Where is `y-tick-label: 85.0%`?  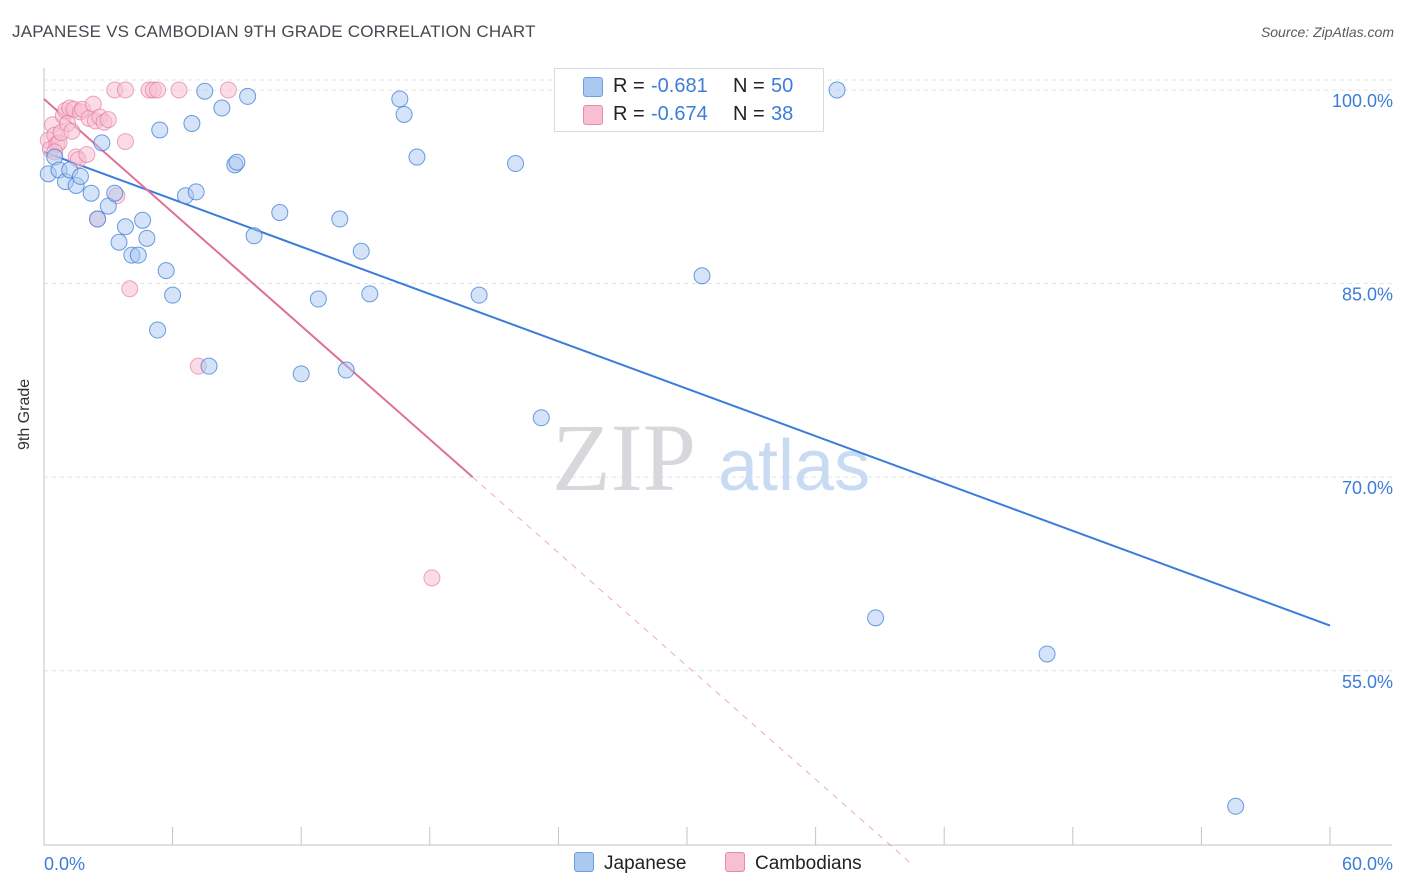 y-tick-label: 85.0% is located at coordinates (1367, 295).